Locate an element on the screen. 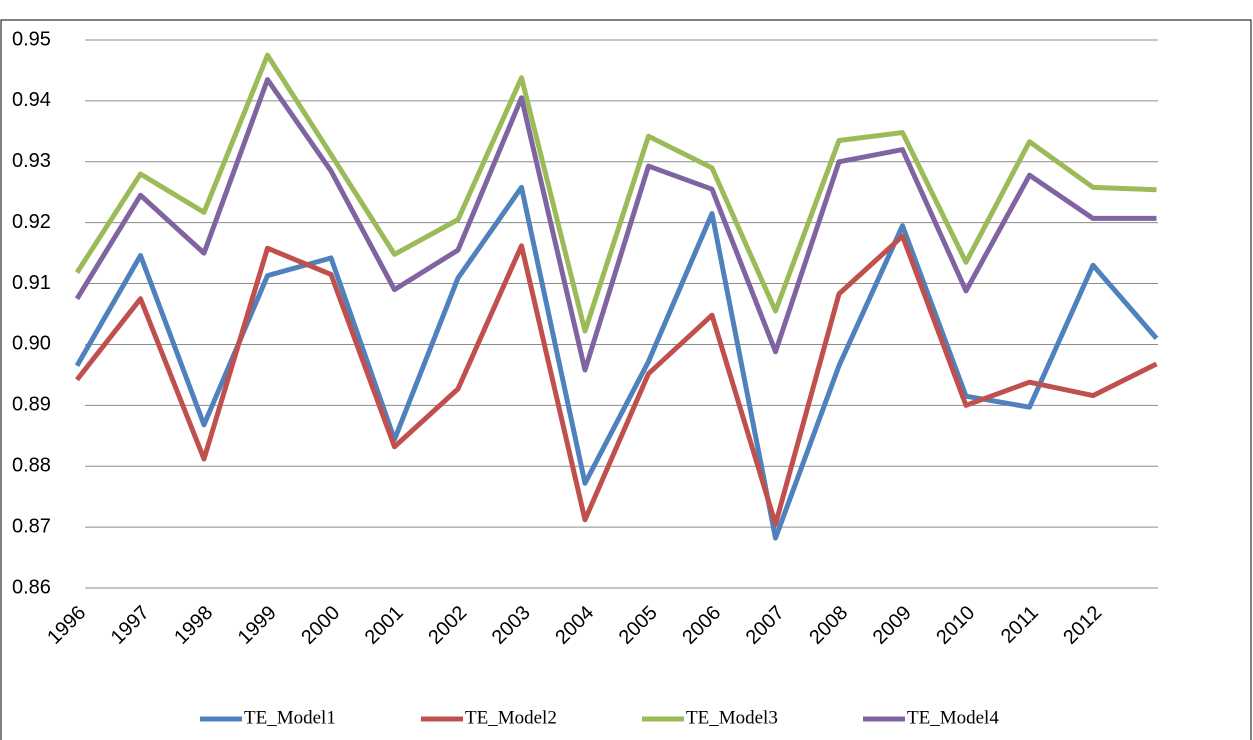 Image resolution: width=1253 pixels, height=740 pixels. x-tick-label: 2005 is located at coordinates (638, 625).